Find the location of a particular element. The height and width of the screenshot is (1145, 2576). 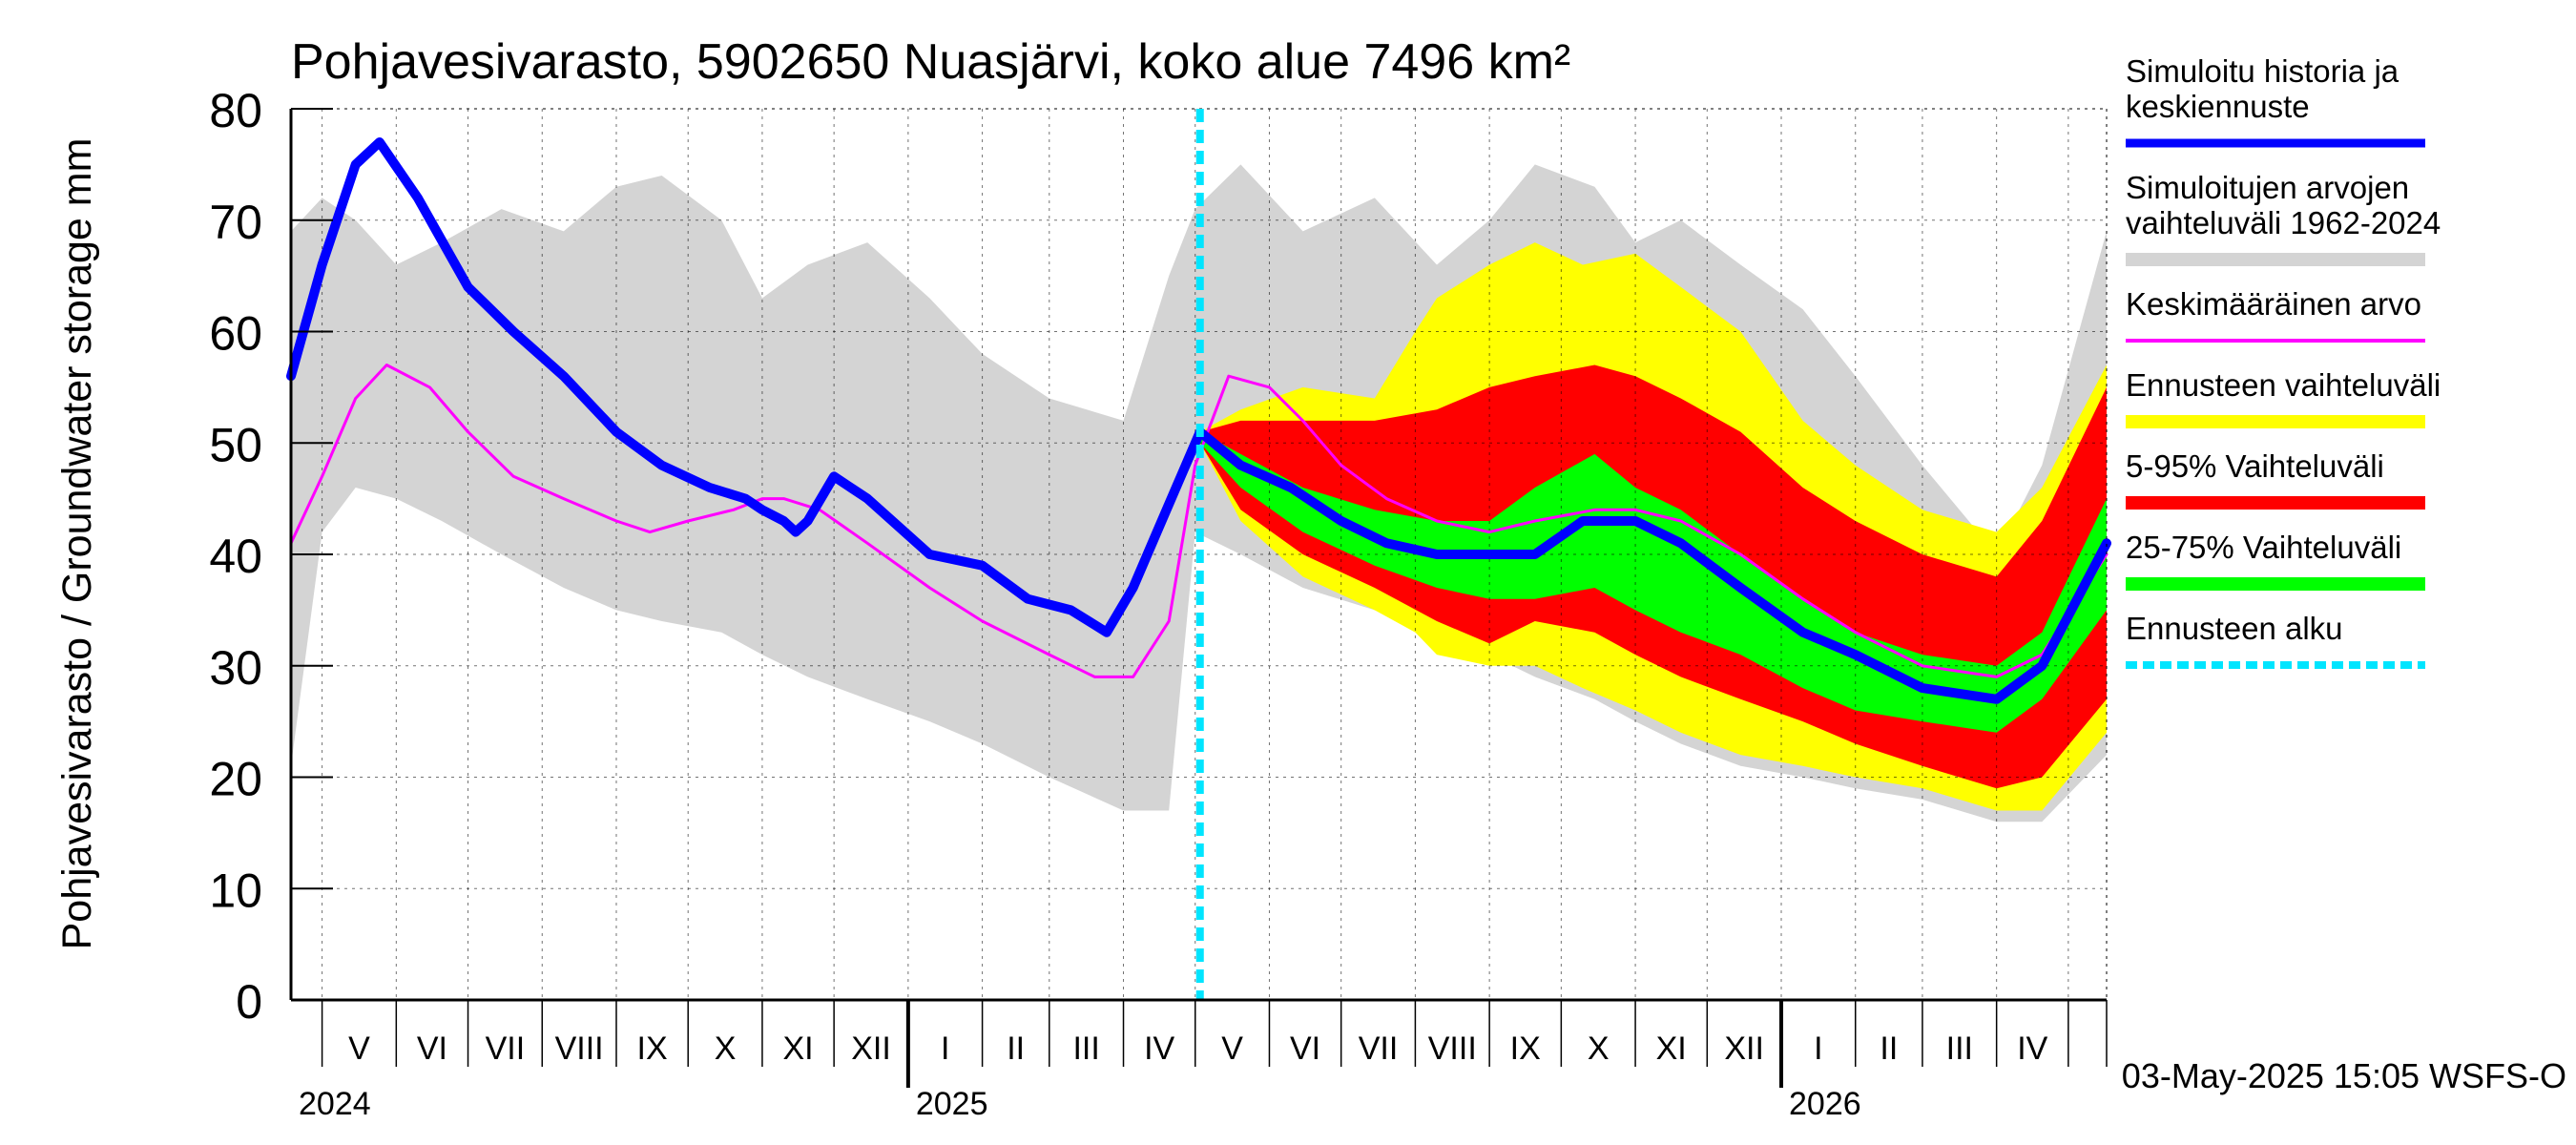

y-tick-label-1: 10 is located at coordinates (235, 890).